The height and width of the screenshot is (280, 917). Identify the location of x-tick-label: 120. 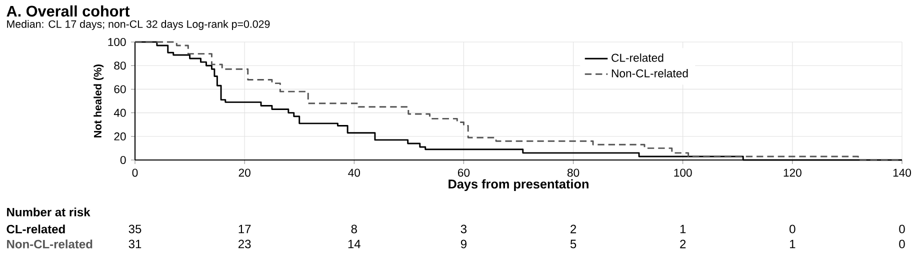
(793, 172).